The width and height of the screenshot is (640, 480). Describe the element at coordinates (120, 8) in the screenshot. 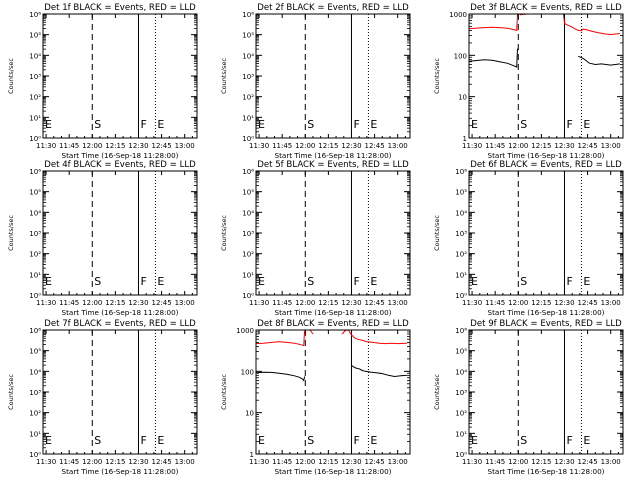

I see `panel-title: Det 1f BLACK = Events, RED = LLD` at that location.